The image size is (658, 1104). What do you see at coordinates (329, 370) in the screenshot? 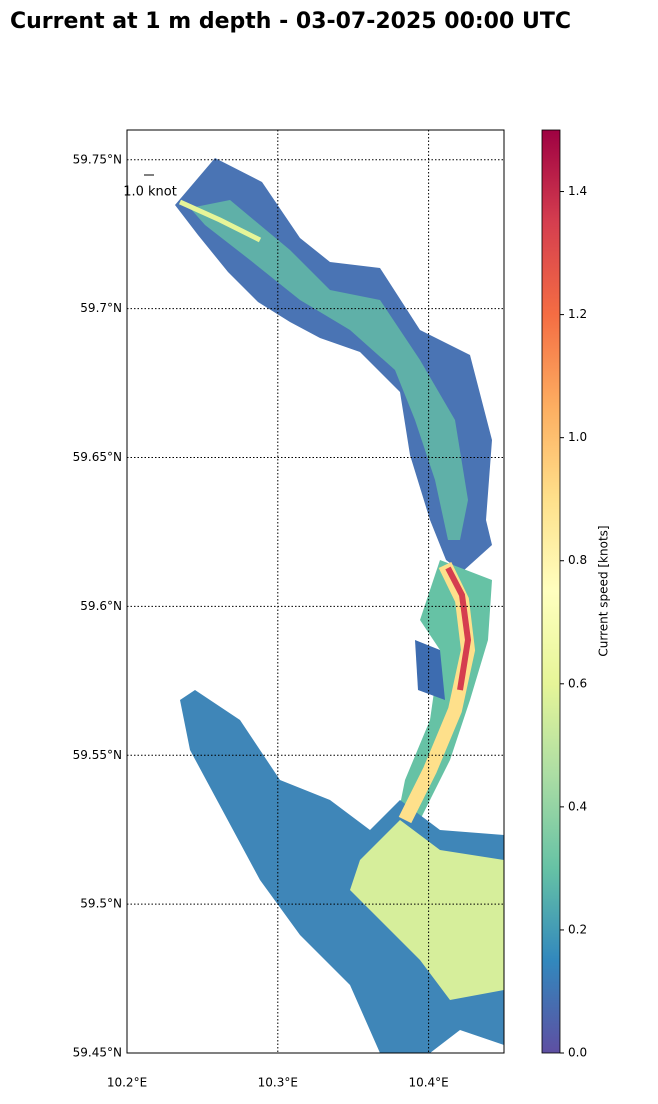
I see `fjord-upper-inner` at bounding box center [329, 370].